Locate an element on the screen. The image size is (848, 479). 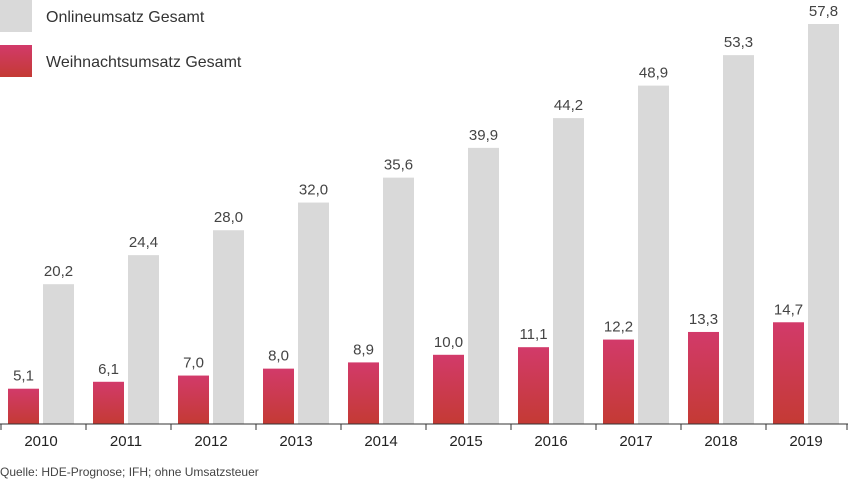
data-label-christmas-2018: 13,3 is located at coordinates (703, 319).